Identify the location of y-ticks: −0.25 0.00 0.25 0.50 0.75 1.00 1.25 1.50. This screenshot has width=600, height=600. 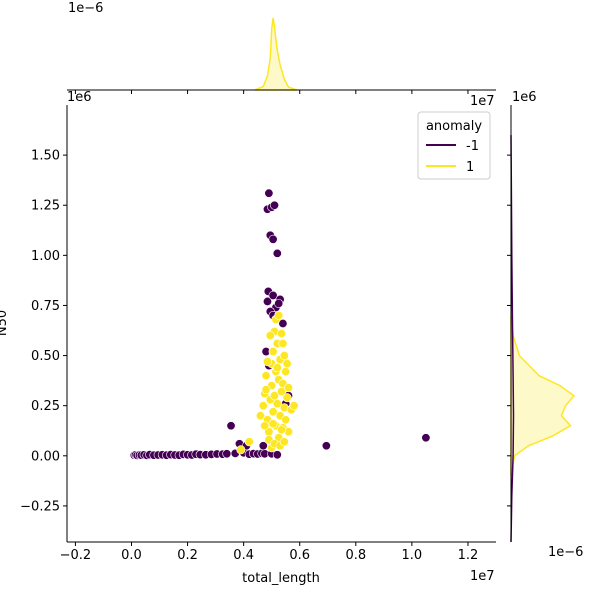
(43, 331).